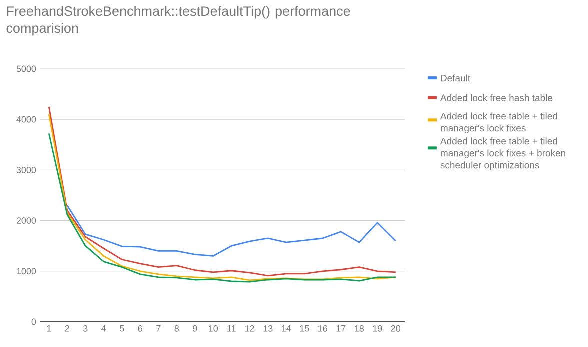 This screenshot has height=347, width=588. Describe the element at coordinates (455, 78) in the screenshot. I see `legend-label: Default` at that location.